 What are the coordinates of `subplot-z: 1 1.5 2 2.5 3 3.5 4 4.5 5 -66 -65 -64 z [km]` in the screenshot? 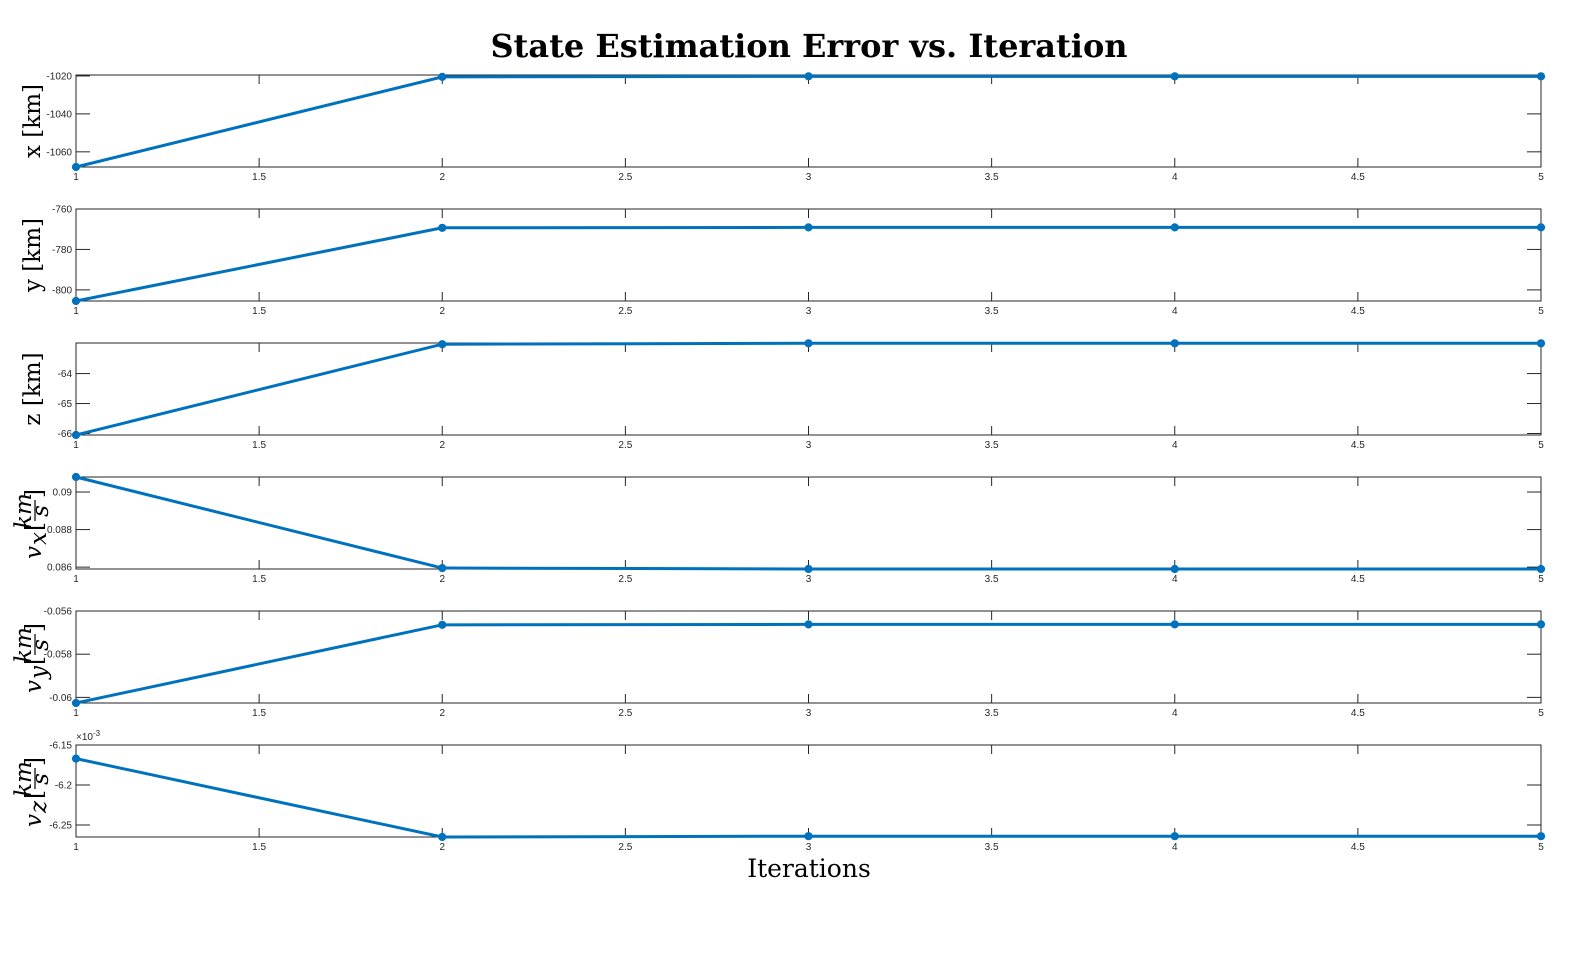 It's located at (783, 395).